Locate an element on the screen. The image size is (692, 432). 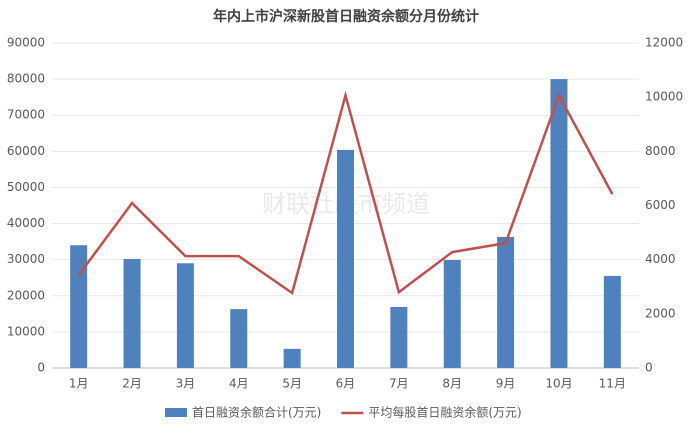
y2-tick-label: 0 is located at coordinates (649, 368).